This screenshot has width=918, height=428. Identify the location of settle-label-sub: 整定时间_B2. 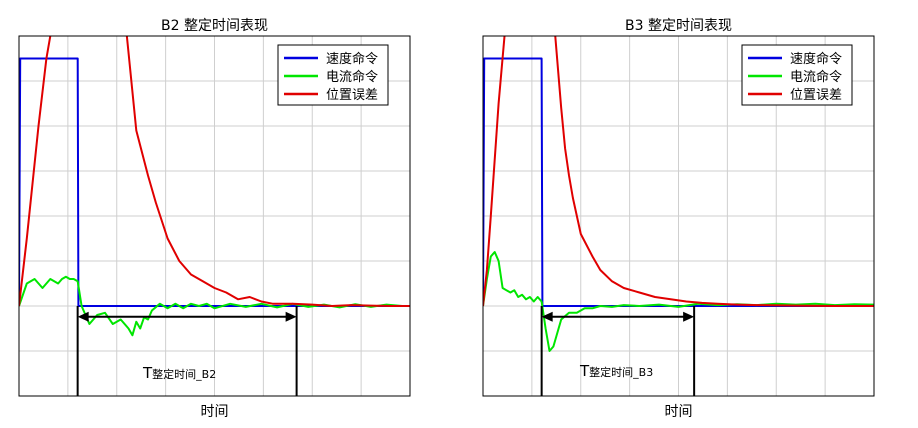
(184, 374).